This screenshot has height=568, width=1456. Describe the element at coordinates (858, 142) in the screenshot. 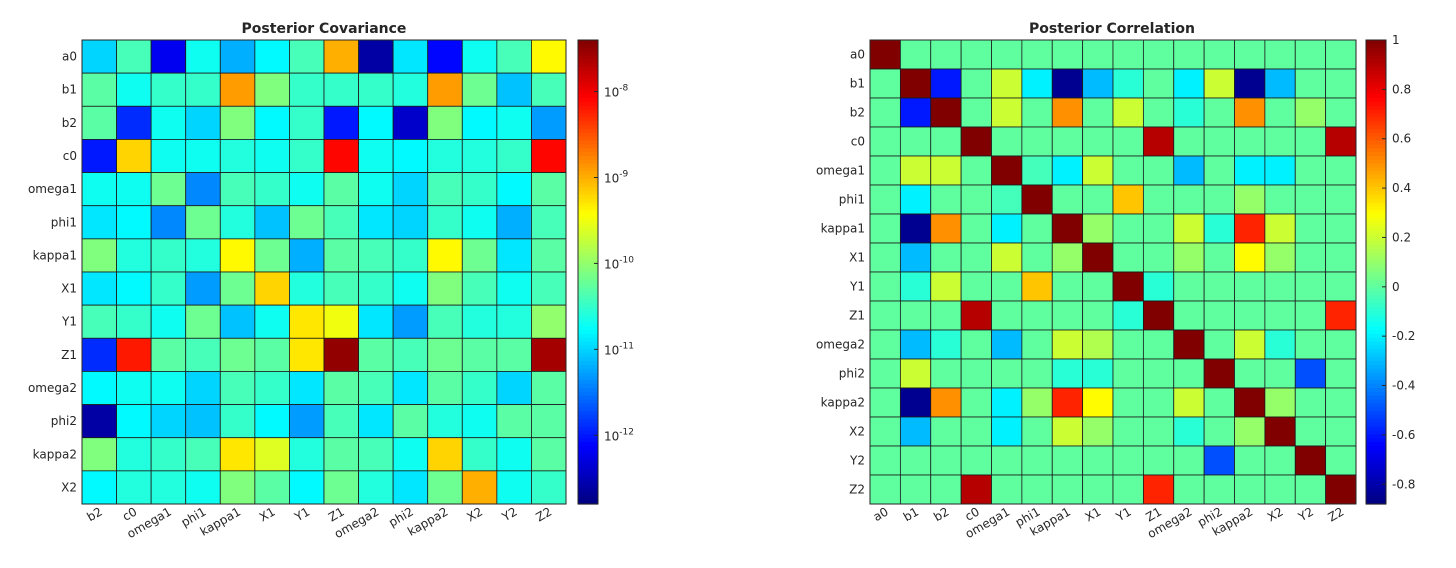

I see `row-tick-label: c0` at that location.